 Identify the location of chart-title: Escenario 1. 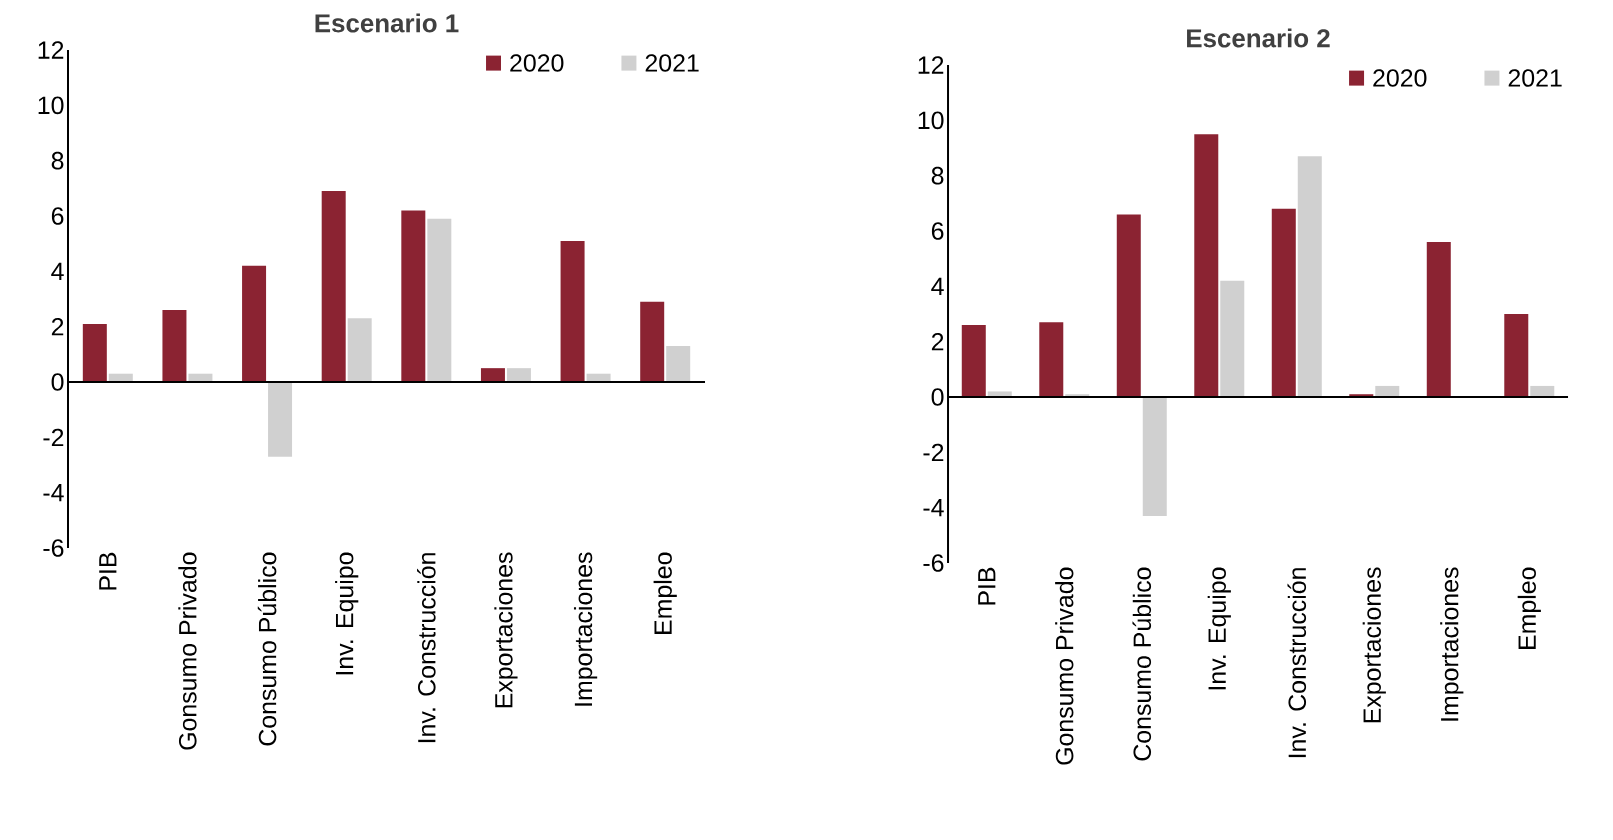
(387, 23).